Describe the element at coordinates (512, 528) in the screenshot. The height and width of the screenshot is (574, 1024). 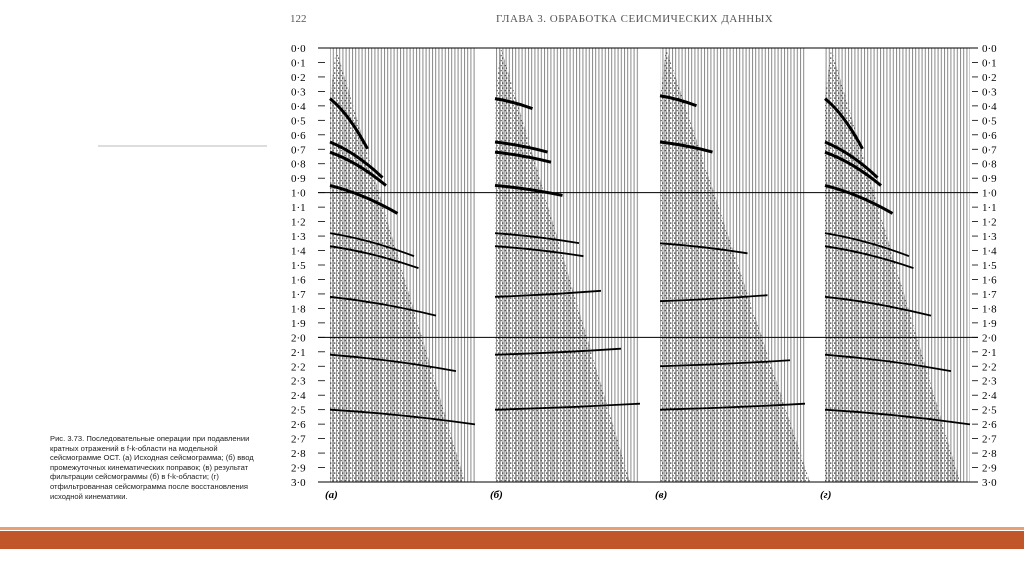
I see `accent-line` at that location.